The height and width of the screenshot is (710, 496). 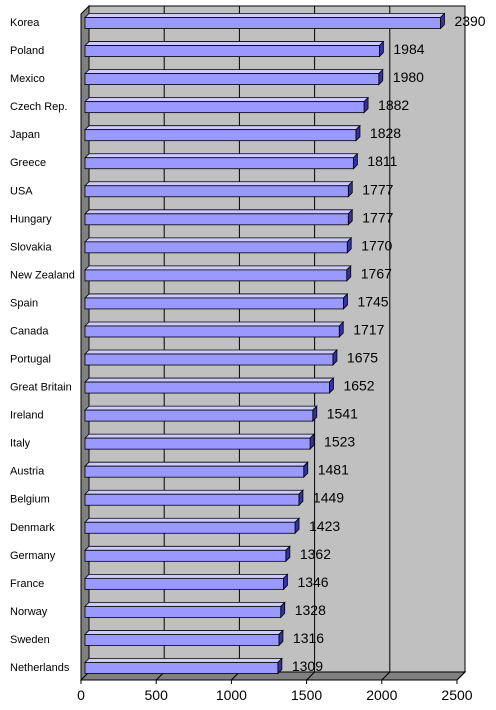 What do you see at coordinates (456, 695) in the screenshot?
I see `x-tick-label: 2500` at bounding box center [456, 695].